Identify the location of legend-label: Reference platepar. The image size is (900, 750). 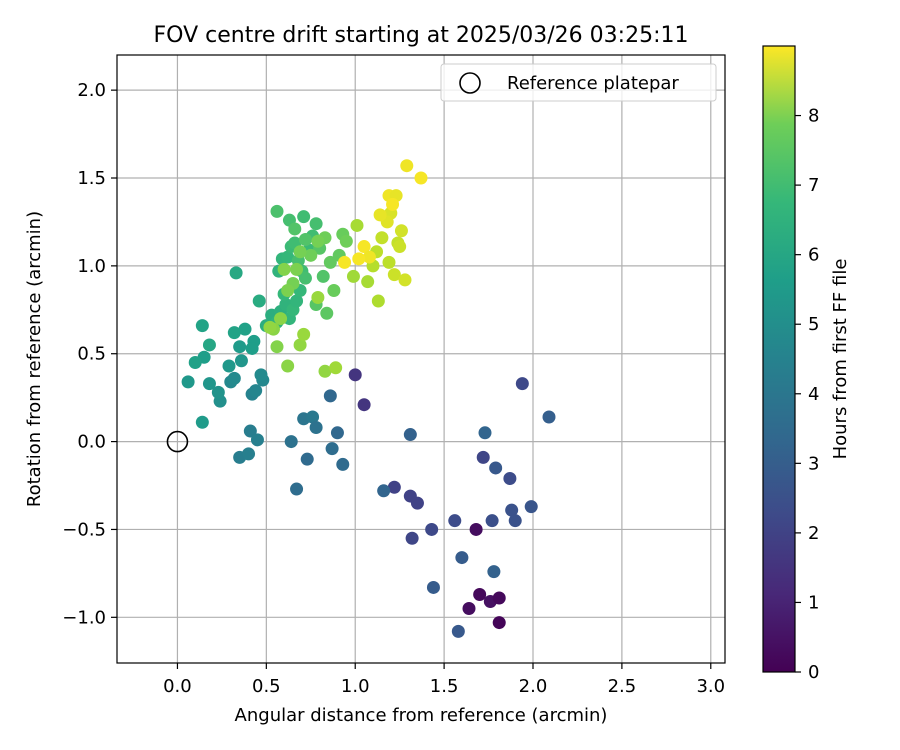
(593, 83).